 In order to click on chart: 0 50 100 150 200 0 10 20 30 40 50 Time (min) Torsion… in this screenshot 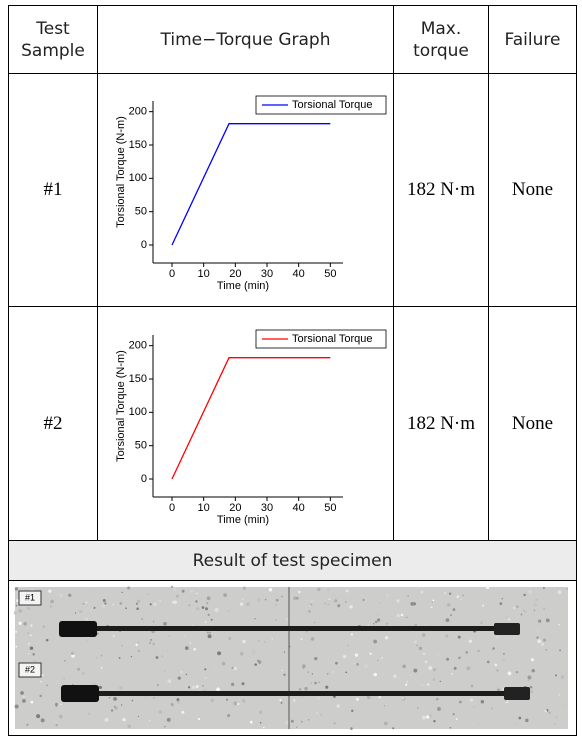, I will do `click(251, 193)`.